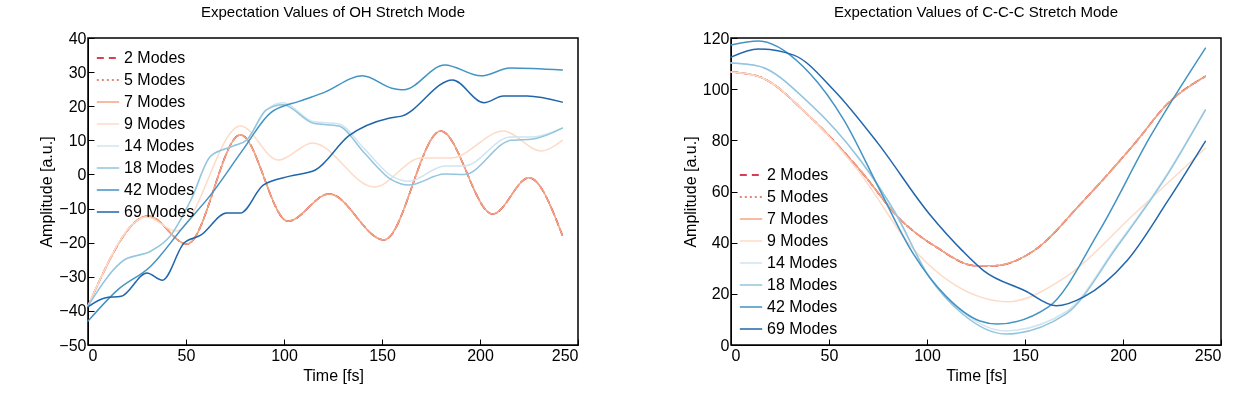 Image resolution: width=1247 pixels, height=420 pixels. What do you see at coordinates (73, 311) in the screenshot?
I see `y-tick-label: −40` at bounding box center [73, 311].